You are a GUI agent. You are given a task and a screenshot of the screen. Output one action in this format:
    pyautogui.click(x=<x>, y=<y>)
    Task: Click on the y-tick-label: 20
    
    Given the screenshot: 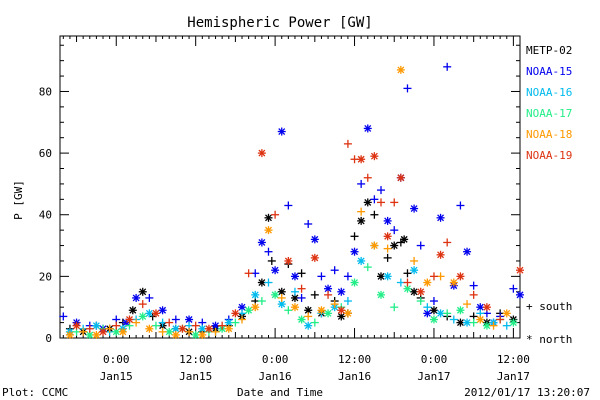 What is the action you would take?
    pyautogui.click(x=45, y=276)
    